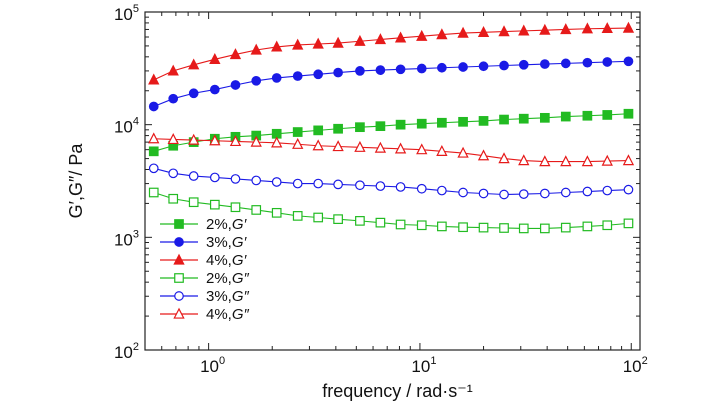 This screenshot has height=407, width=728. Describe the element at coordinates (204, 242) in the screenshot. I see `legend-entry: 3%,G′` at that location.